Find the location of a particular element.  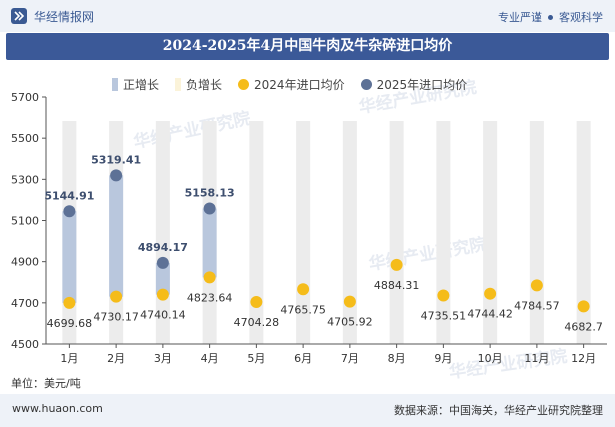

legend-negative-label: 负增长 is located at coordinates (204, 84).